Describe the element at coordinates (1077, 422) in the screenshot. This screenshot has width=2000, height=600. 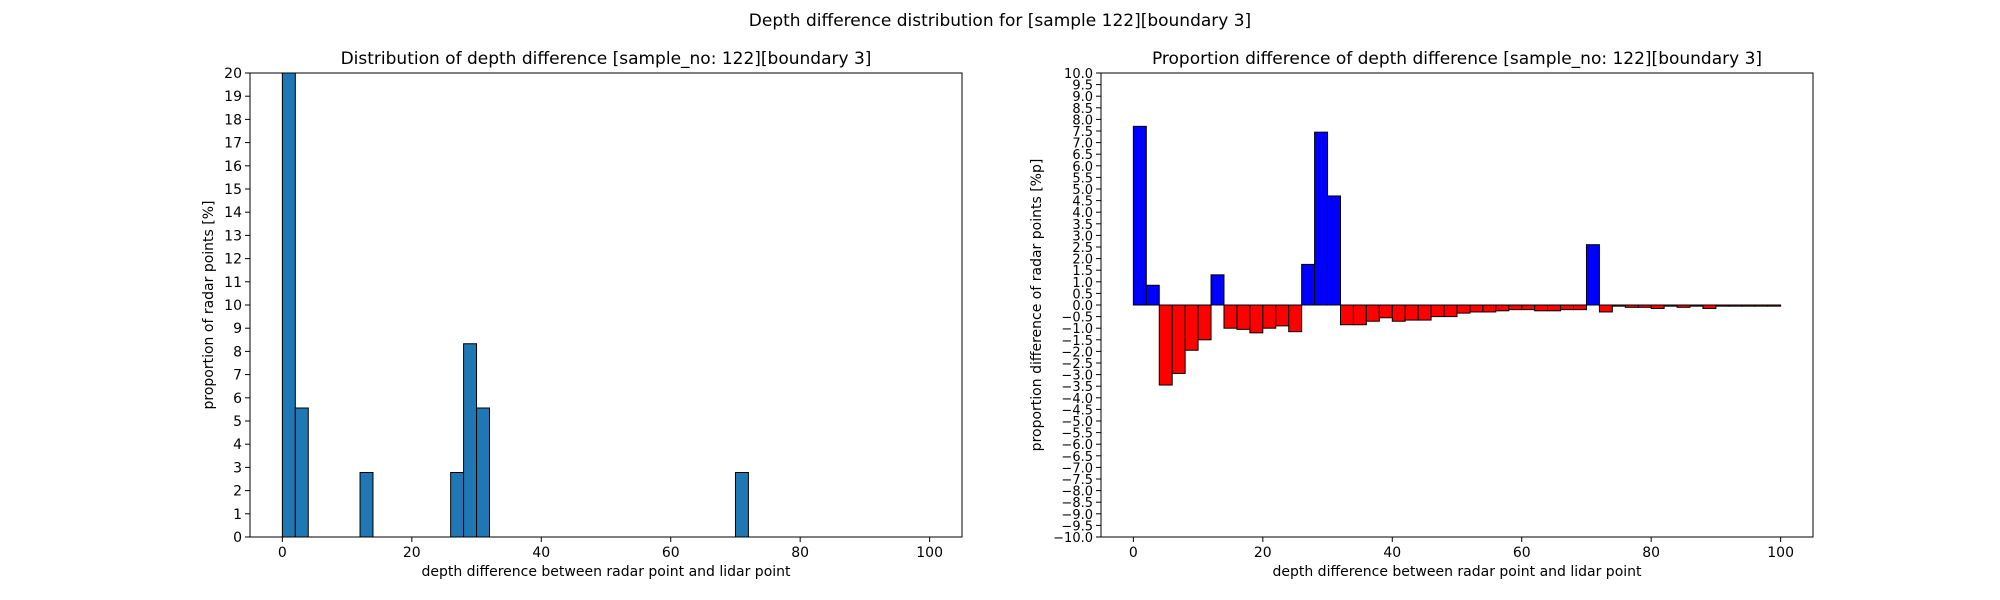
I see `proportion-difference-y-tick-label: −5.0` at that location.